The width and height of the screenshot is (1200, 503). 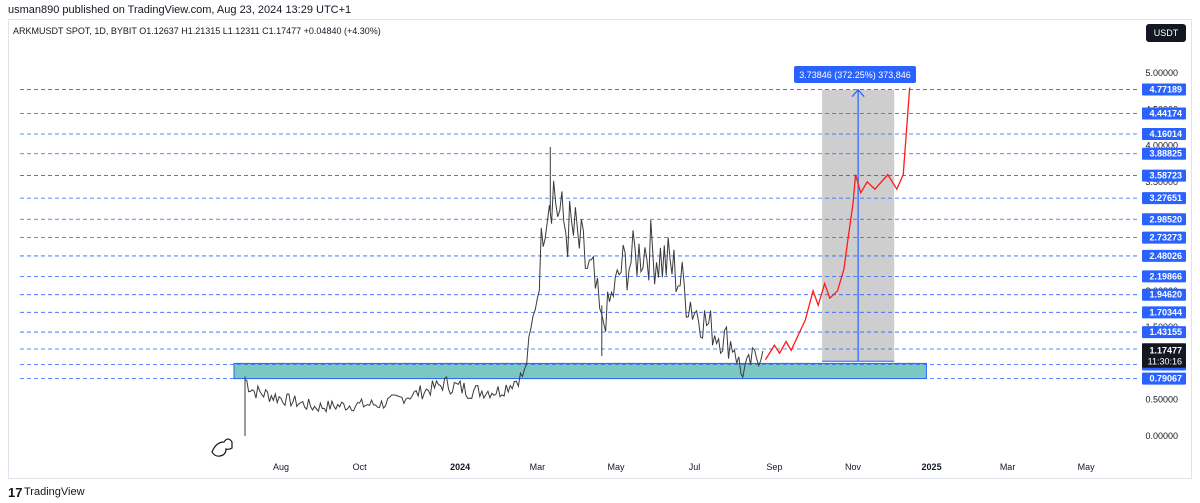 I want to click on measure-label: 3.73846 (372.25%) 373,846, so click(x=855, y=75).